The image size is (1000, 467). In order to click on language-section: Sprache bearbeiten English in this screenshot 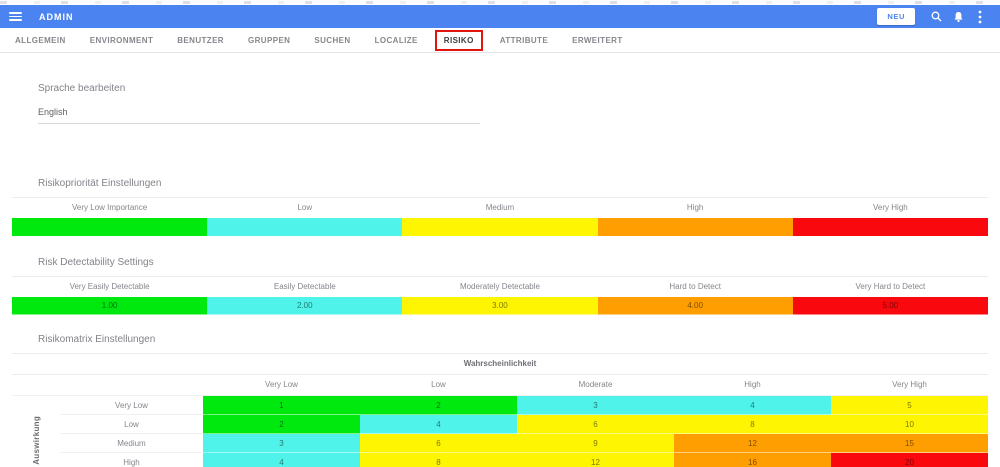, I will do `click(500, 103)`.